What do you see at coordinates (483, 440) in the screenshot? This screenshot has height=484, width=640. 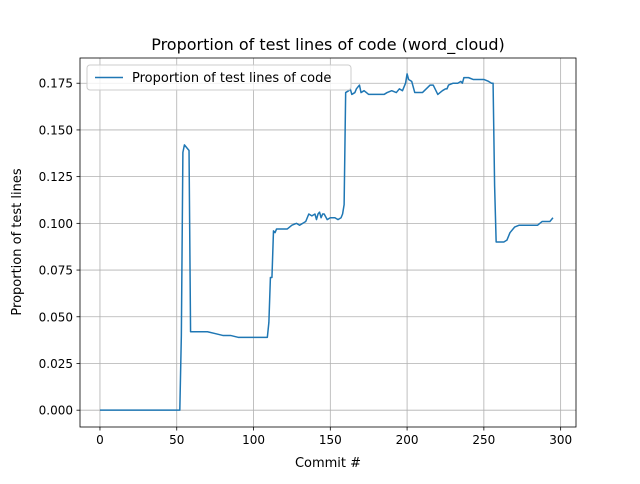 I see `x-tick-label: 250` at bounding box center [483, 440].